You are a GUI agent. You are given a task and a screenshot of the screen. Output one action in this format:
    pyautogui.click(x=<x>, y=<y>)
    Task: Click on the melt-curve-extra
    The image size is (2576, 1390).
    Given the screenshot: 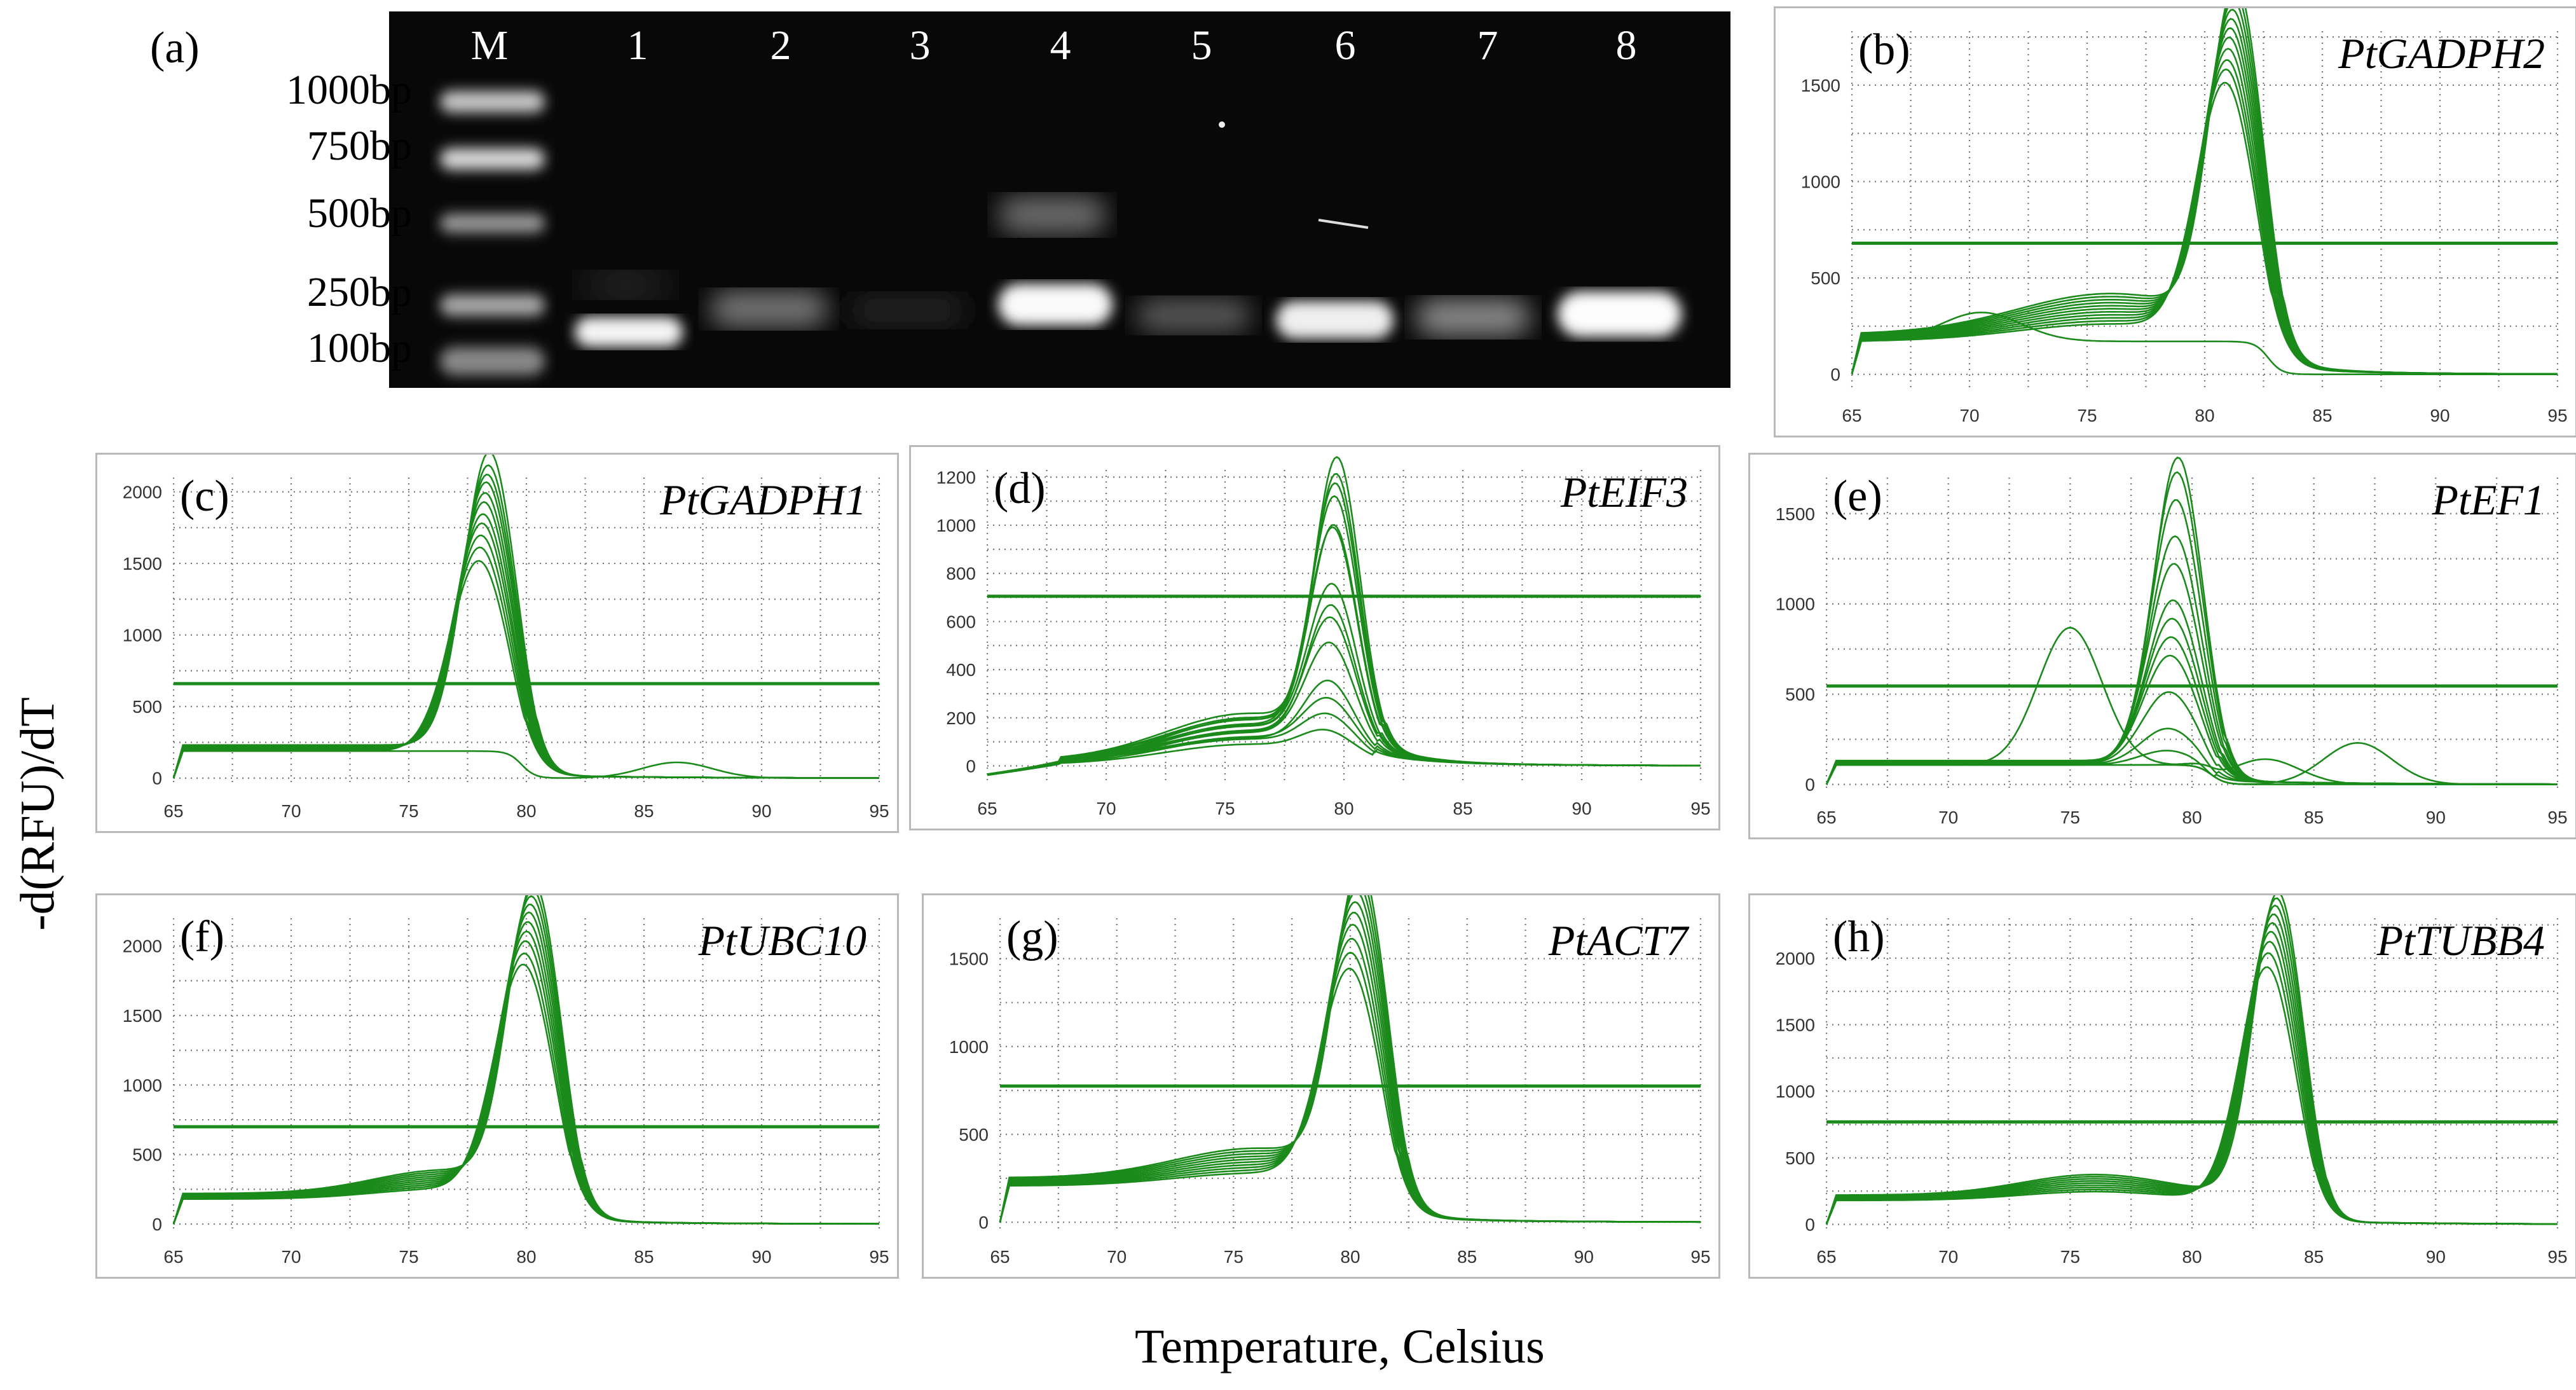 What is the action you would take?
    pyautogui.click(x=525, y=764)
    